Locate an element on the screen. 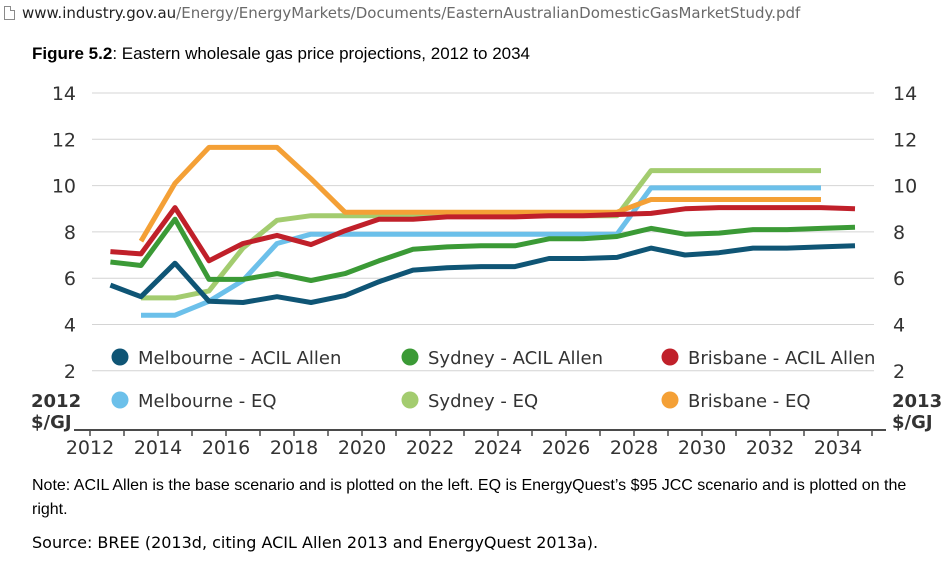  y-right-label-line2: $/GJ is located at coordinates (912, 422).